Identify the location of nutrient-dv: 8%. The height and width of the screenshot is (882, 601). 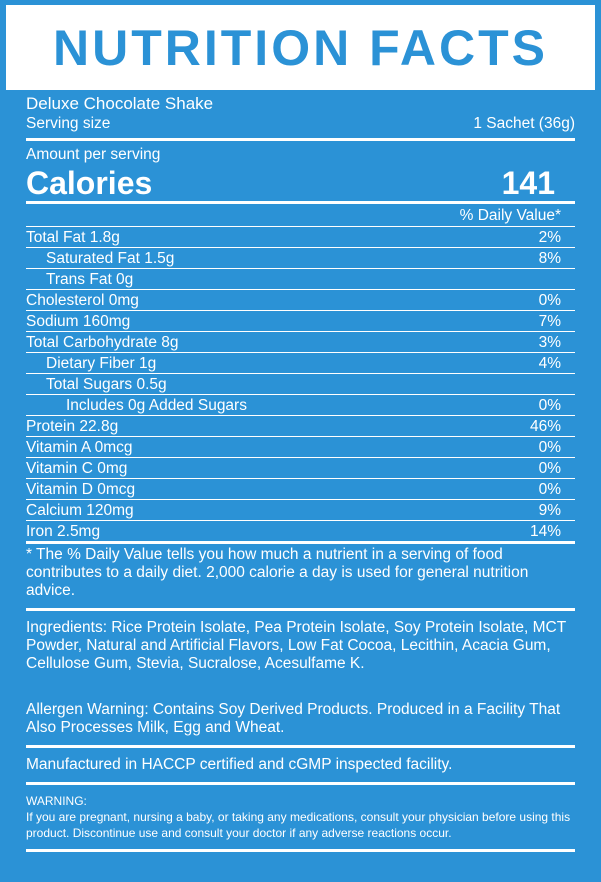
(549, 258).